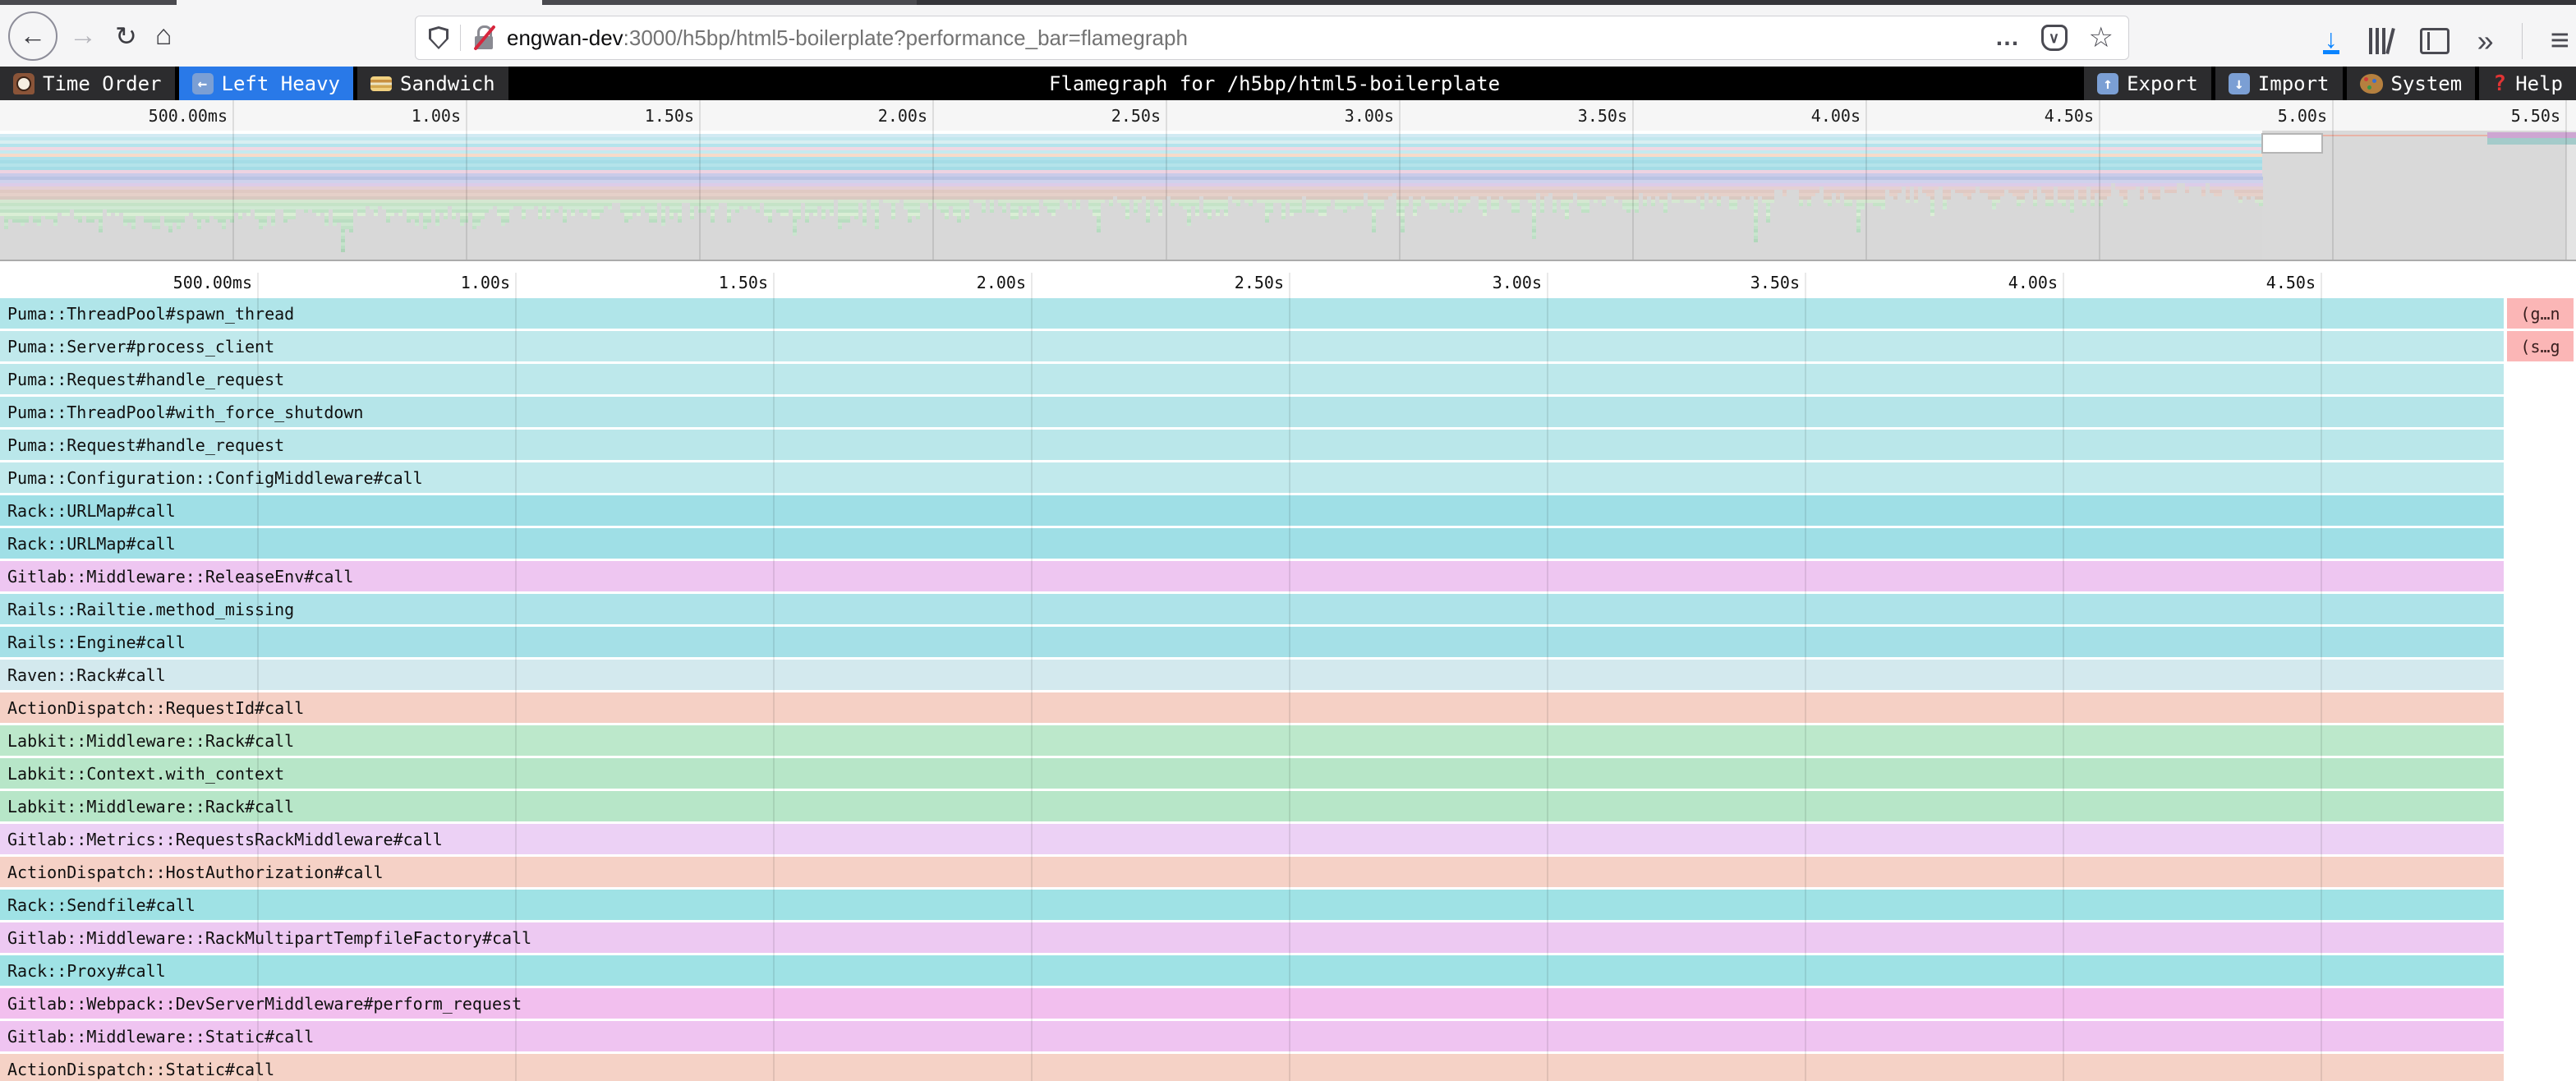 This screenshot has width=2576, height=1081. Describe the element at coordinates (565, 37) in the screenshot. I see `url-host: engwan-dev` at that location.